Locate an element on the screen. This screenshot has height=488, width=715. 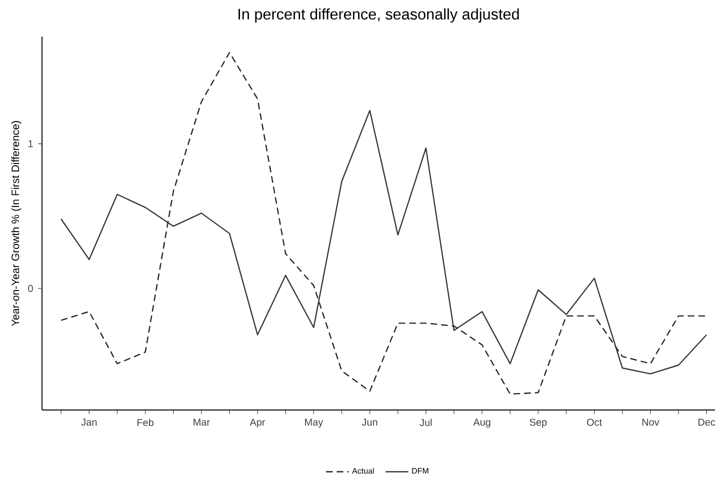
chart-subtitle: In percent difference, seasonally adjusted is located at coordinates (378, 15).